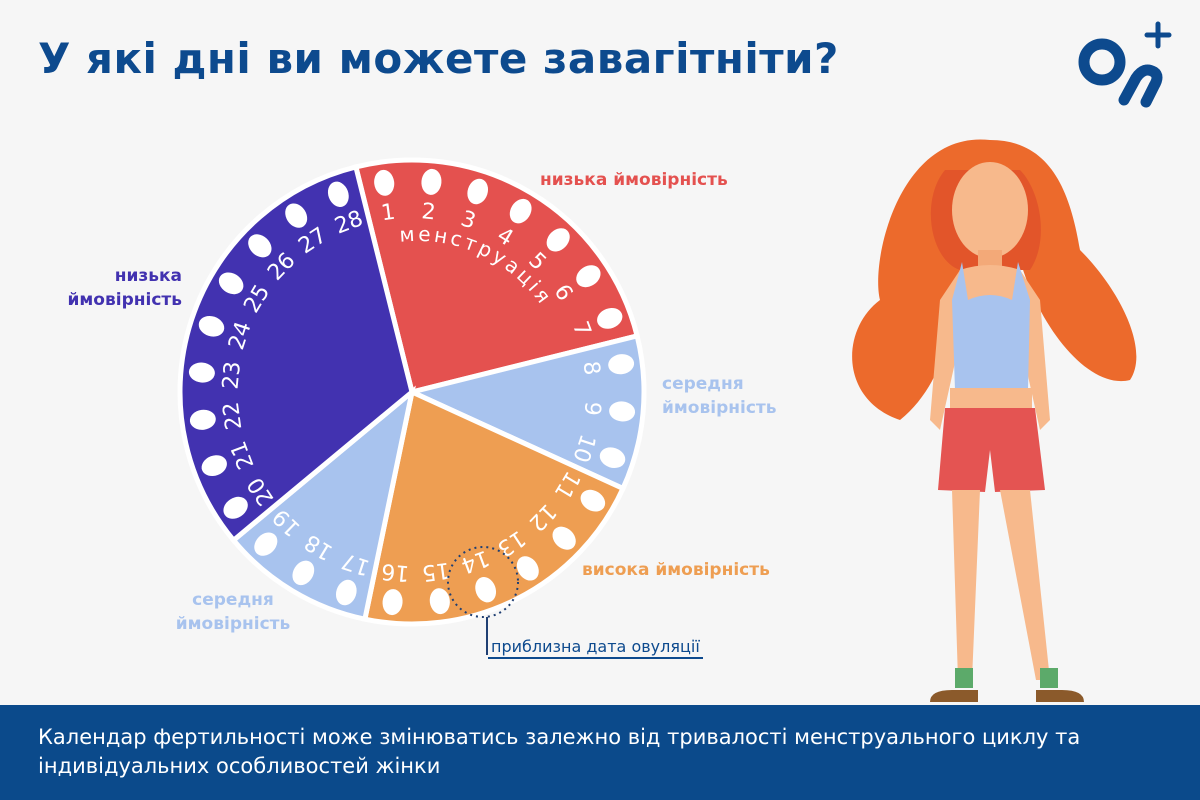  I want to click on day-number: 2, so click(429, 212).